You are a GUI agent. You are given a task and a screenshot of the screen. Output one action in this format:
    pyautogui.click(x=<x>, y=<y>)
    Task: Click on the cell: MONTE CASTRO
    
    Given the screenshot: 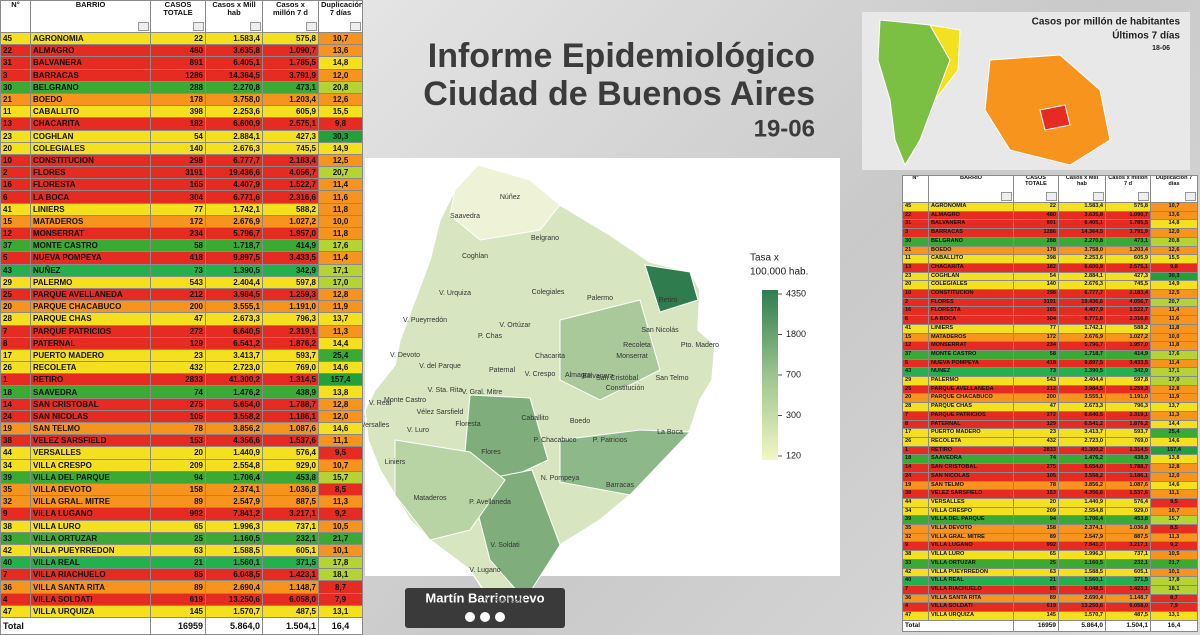 What is the action you would take?
    pyautogui.click(x=90, y=246)
    